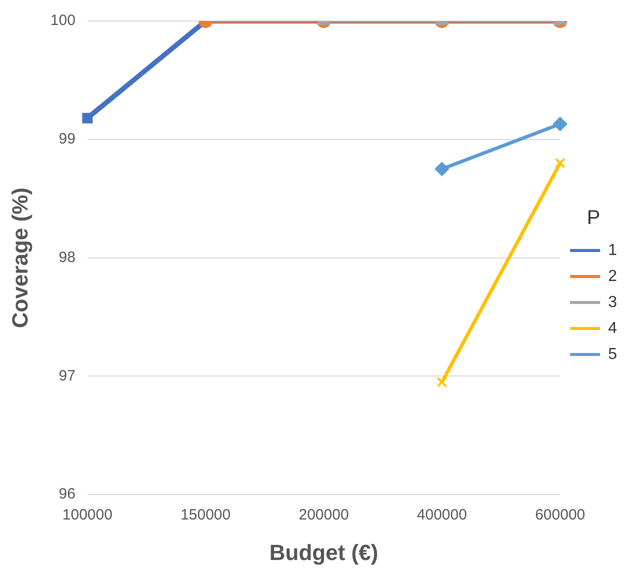 The width and height of the screenshot is (635, 571). Describe the element at coordinates (613, 354) in the screenshot. I see `legend-label: 5` at that location.